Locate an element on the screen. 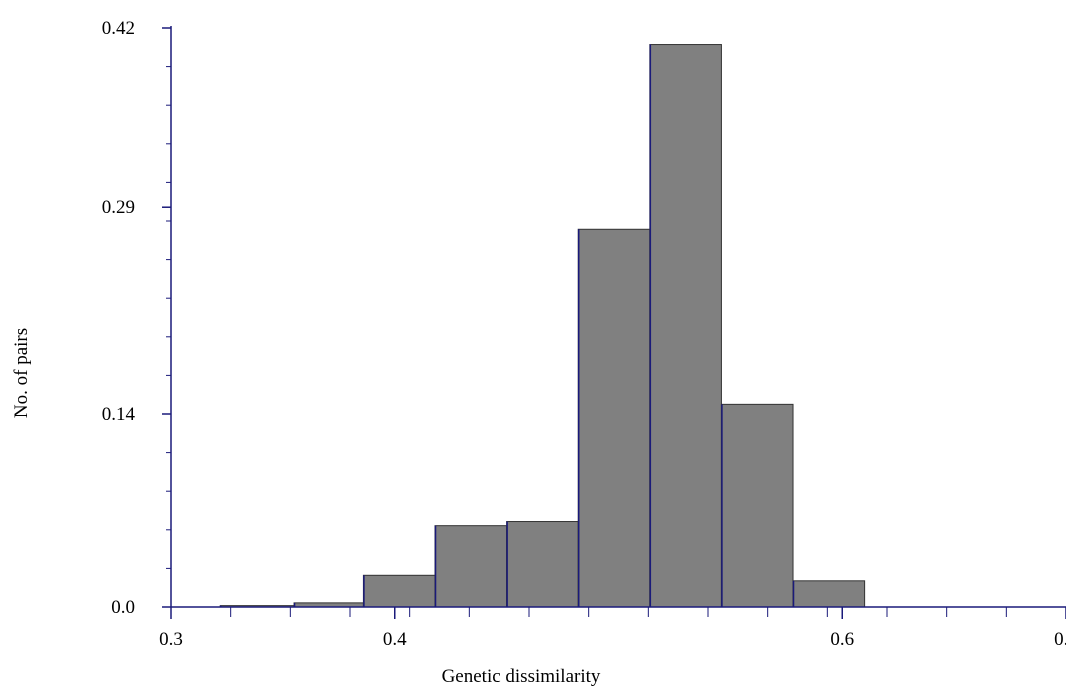  x-tick-label: 0.4 is located at coordinates (395, 639).